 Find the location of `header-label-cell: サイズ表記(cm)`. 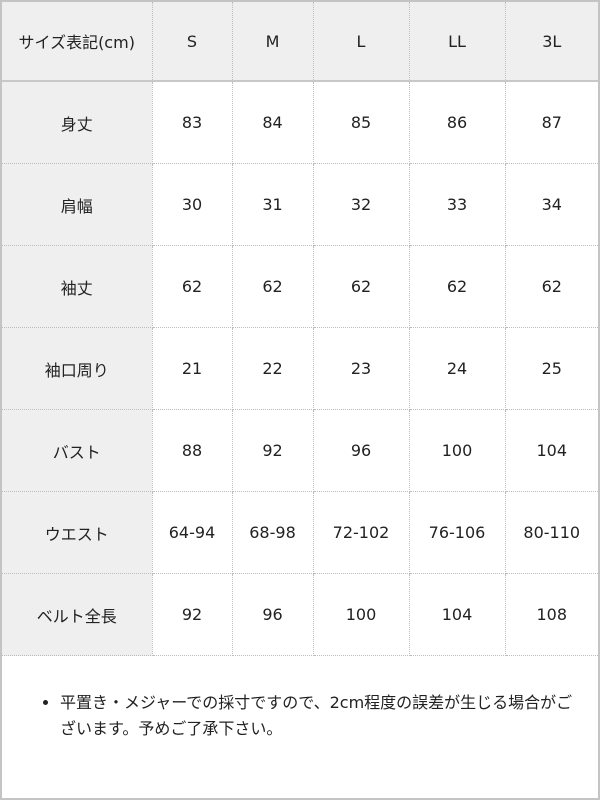

header-label-cell: サイズ表記(cm) is located at coordinates (77, 42).